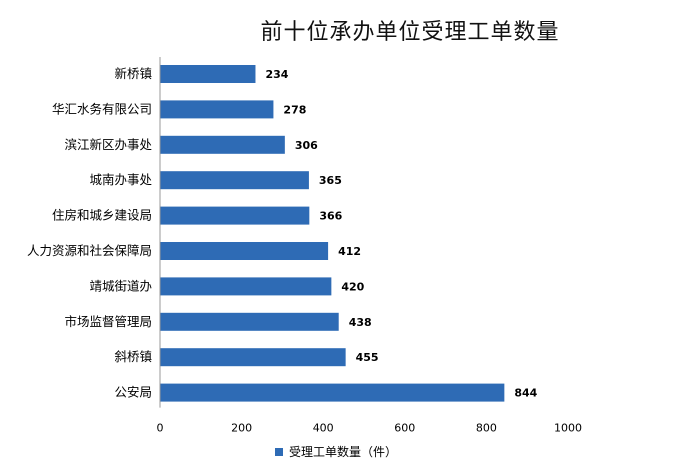 The height and width of the screenshot is (476, 689). Describe the element at coordinates (108, 144) in the screenshot. I see `category-label: 滨江新区办事处` at that location.